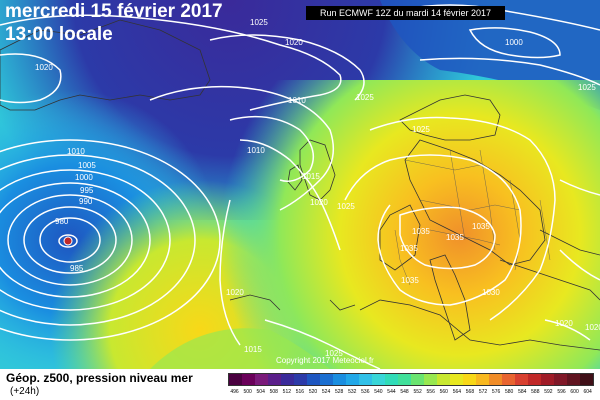 The height and width of the screenshot is (400, 600). Describe the element at coordinates (417, 392) in the screenshot. I see `color-scale-label: 552` at that location.